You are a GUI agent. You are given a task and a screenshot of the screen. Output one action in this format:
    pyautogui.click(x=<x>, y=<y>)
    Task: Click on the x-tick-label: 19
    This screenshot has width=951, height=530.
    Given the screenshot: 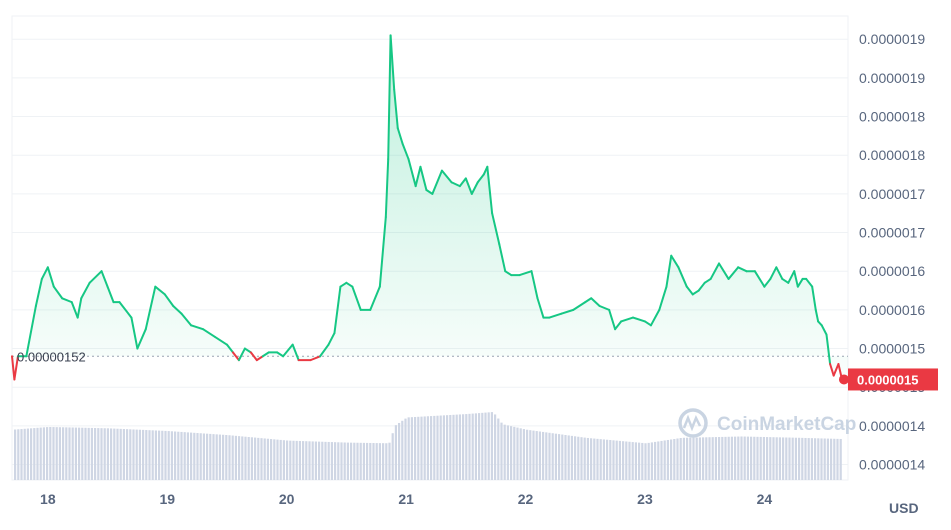 What is the action you would take?
    pyautogui.click(x=167, y=499)
    